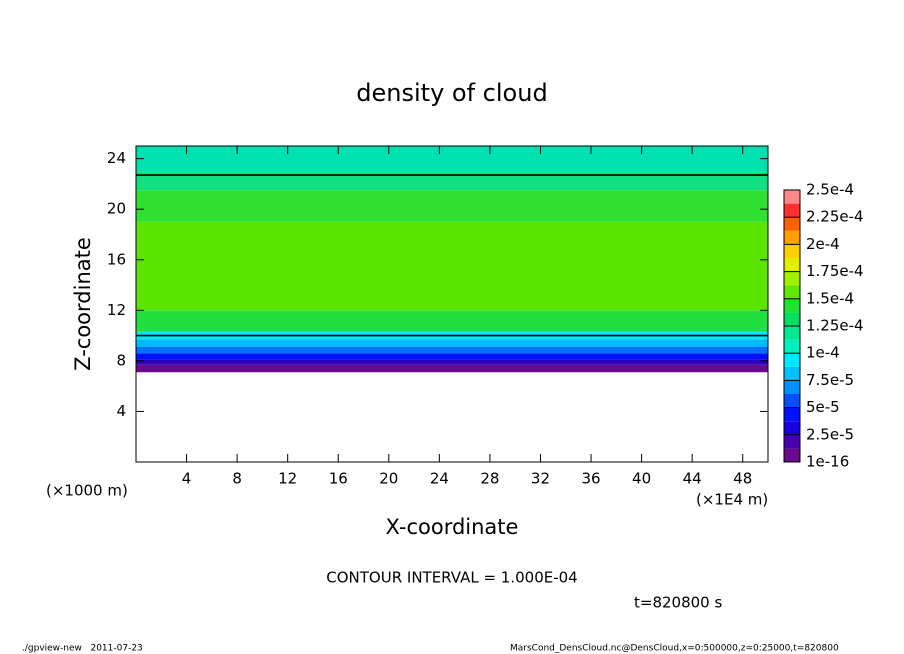  Describe the element at coordinates (827, 462) in the screenshot. I see `colorbar-label: 1e-16` at that location.